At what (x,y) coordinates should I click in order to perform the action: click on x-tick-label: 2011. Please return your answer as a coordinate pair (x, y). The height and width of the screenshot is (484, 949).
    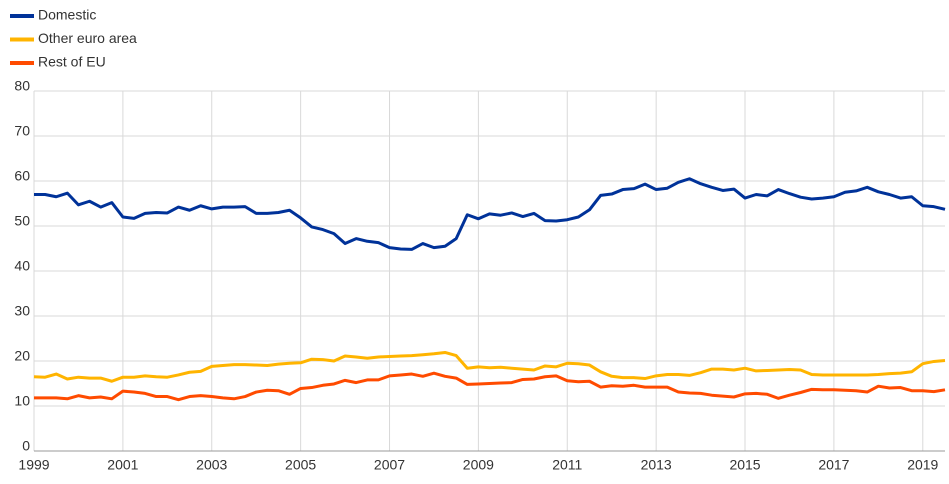
    Looking at the image, I should click on (567, 465).